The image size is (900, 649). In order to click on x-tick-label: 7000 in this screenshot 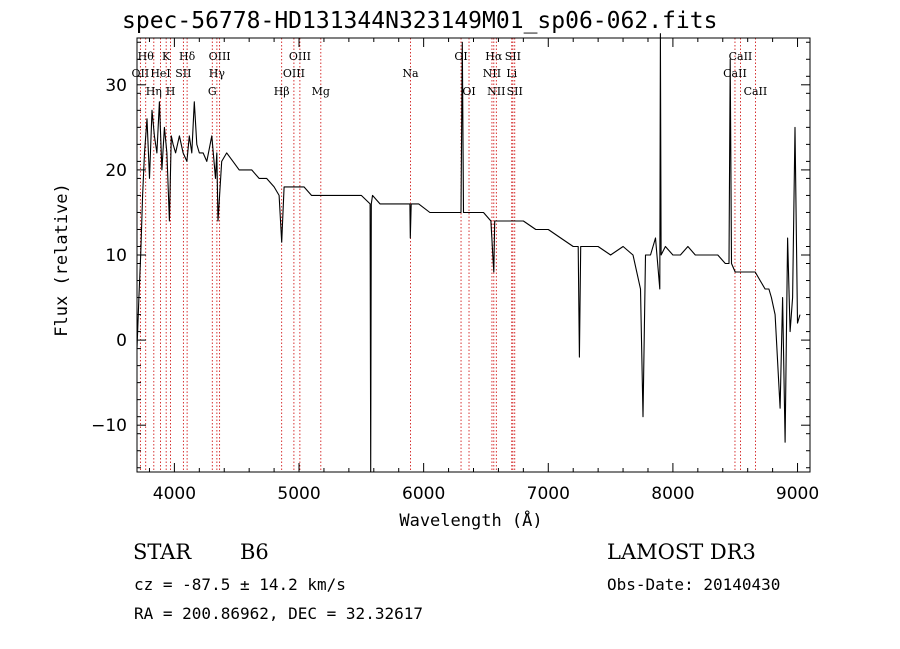, I will do `click(548, 494)`.